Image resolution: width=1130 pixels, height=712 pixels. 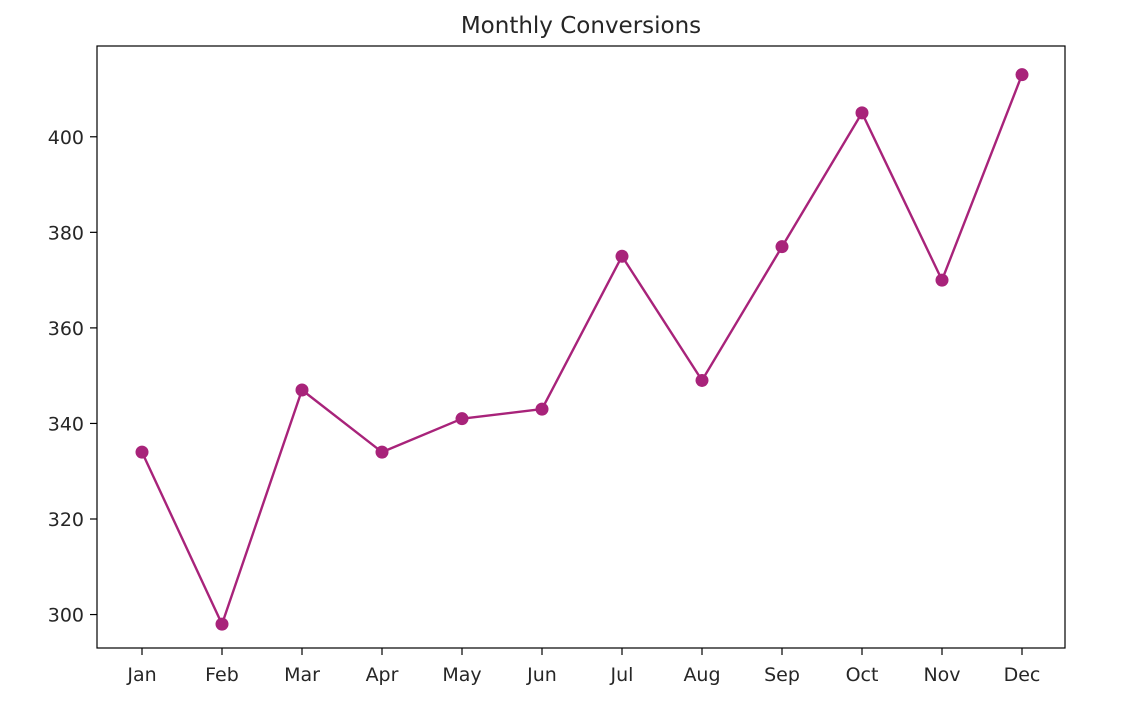 I want to click on y-tick-label: 400, so click(x=66, y=138).